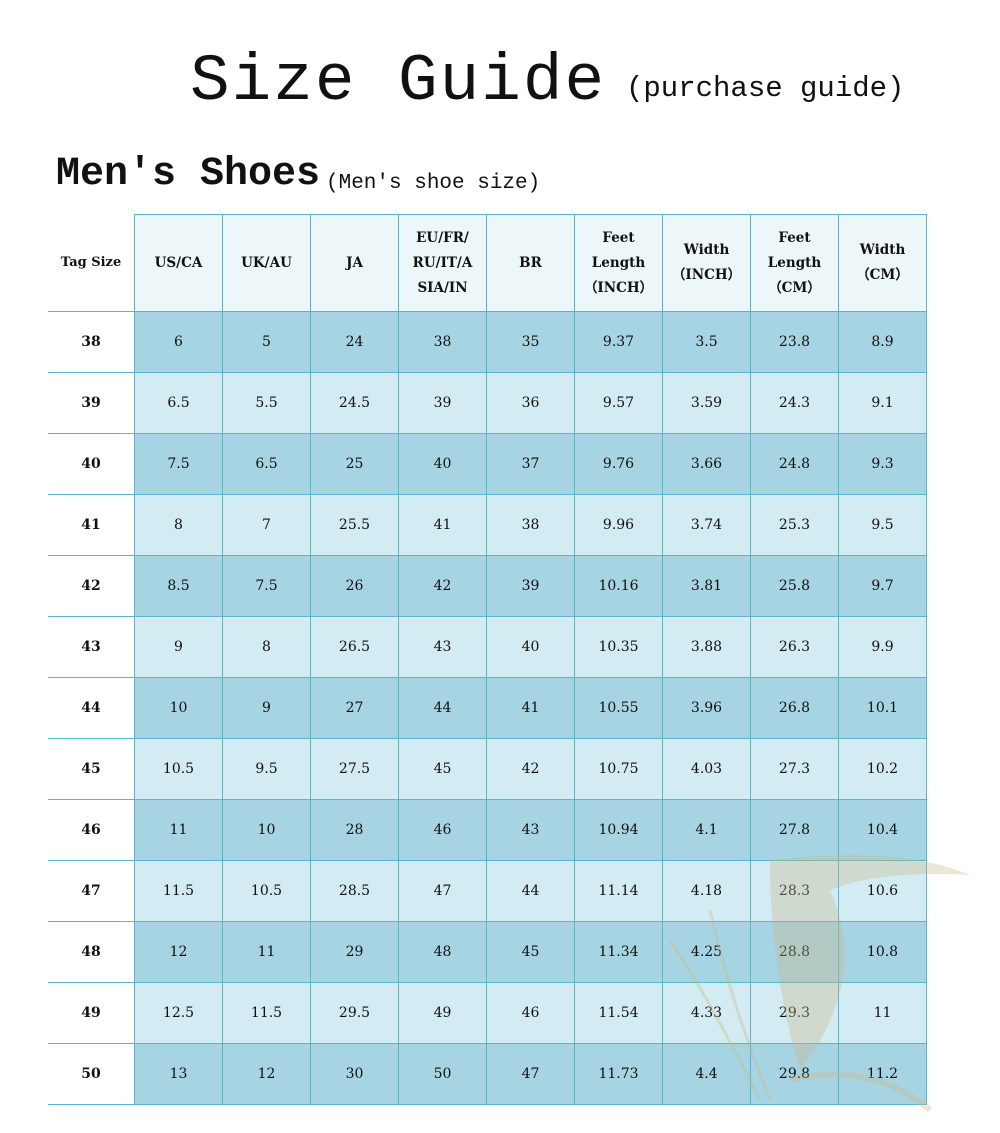 This screenshot has width=1000, height=1133. What do you see at coordinates (178, 1074) in the screenshot?
I see `table-cell: 13` at bounding box center [178, 1074].